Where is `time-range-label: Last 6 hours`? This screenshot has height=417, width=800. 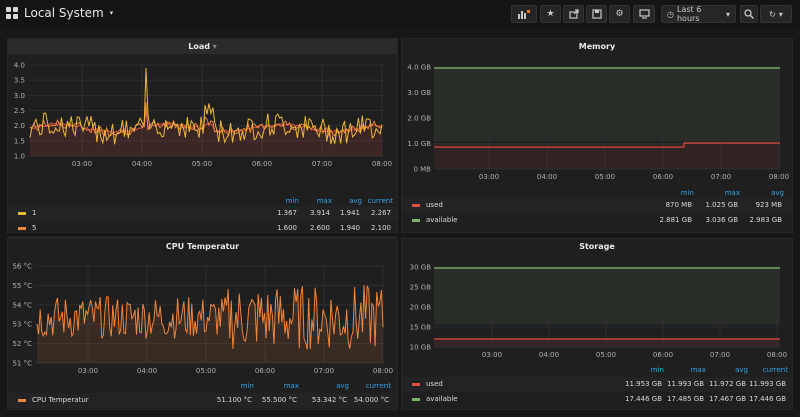 time-range-label: Last 6 hours is located at coordinates (689, 14).